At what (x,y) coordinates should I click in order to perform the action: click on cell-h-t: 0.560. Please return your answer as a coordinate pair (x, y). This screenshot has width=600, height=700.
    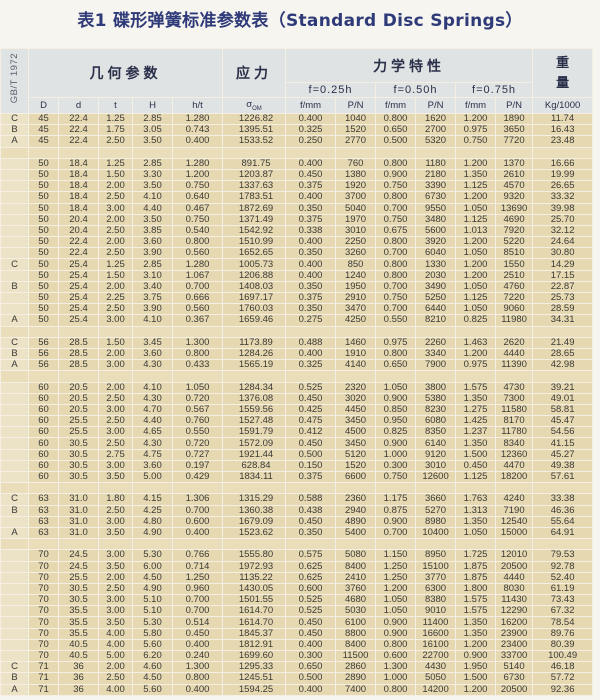
    Looking at the image, I should click on (197, 253).